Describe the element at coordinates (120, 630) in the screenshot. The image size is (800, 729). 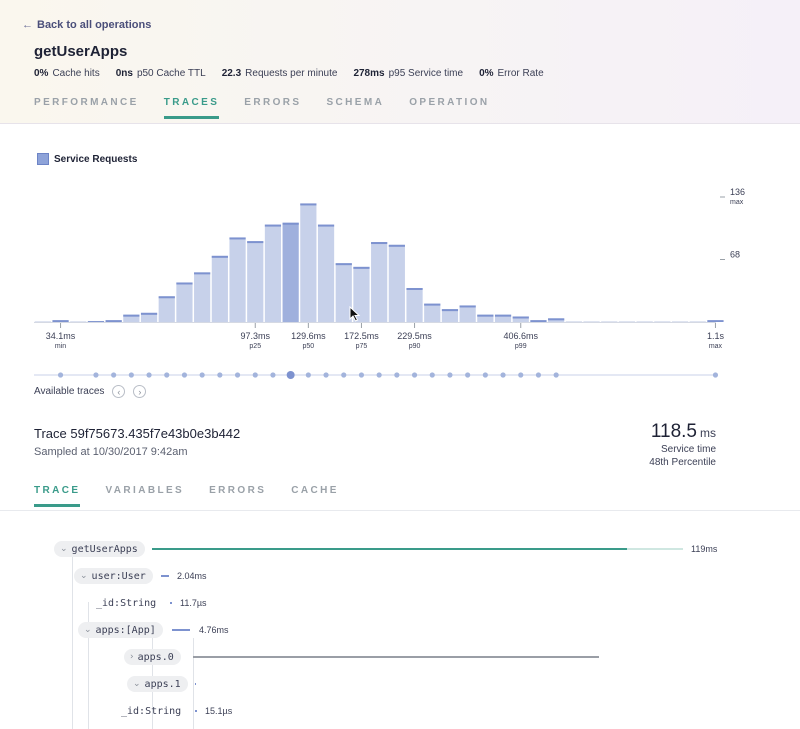
I see `tree-node-apps: ⌄ apps:[App]` at that location.